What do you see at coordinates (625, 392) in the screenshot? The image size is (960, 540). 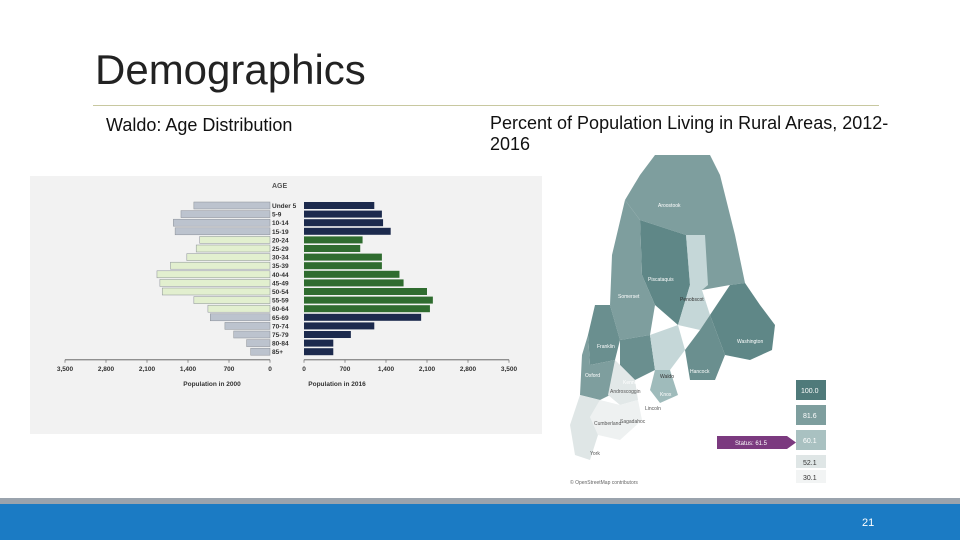 I see `map-label-androscoggin: Androscoggin` at bounding box center [625, 392].